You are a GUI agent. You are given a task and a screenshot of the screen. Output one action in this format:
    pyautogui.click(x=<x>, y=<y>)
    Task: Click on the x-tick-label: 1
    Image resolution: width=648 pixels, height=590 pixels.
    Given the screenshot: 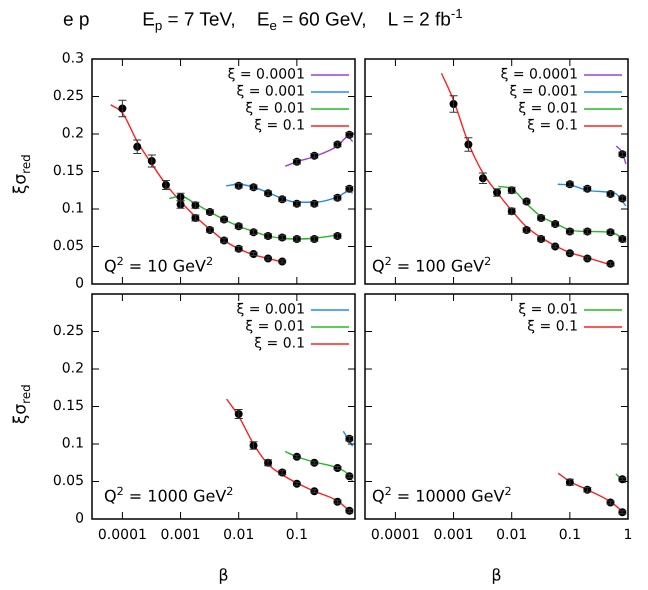 What is the action you would take?
    pyautogui.click(x=628, y=535)
    